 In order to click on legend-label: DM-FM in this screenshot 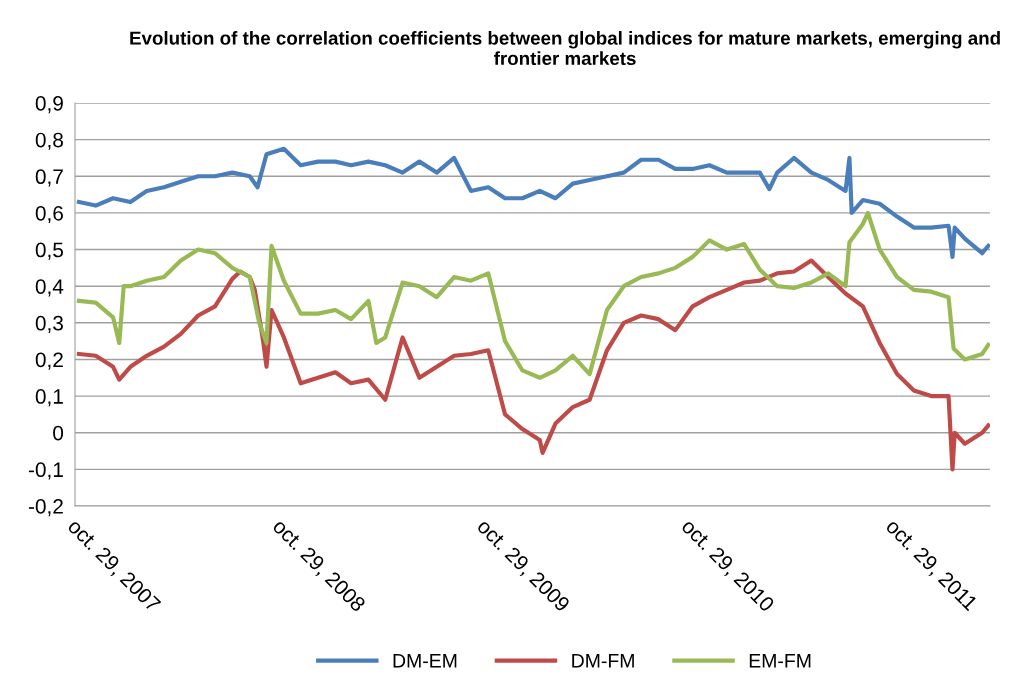, I will do `click(603, 661)`.